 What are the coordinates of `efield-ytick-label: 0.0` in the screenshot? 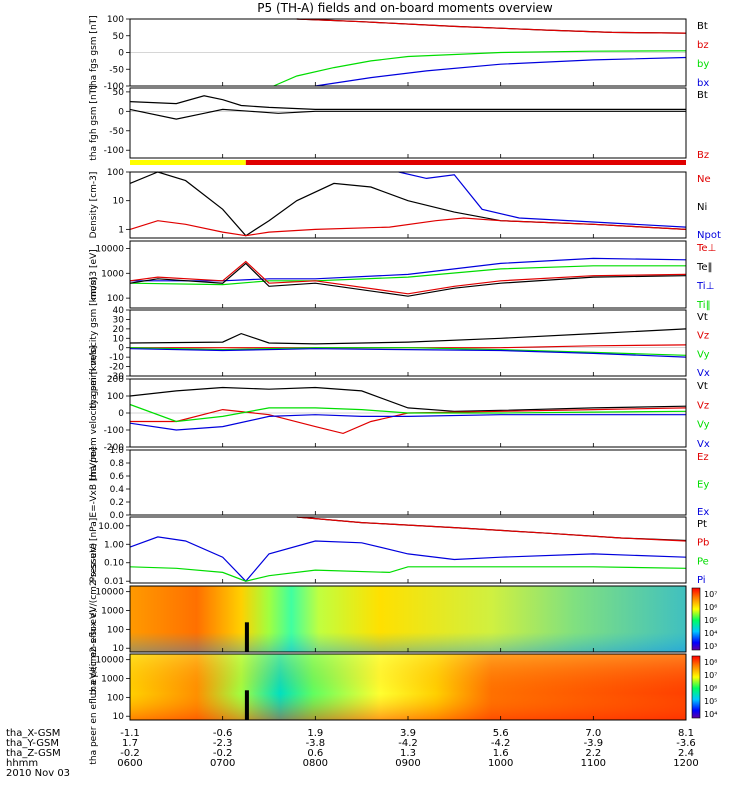 It's located at (117, 516).